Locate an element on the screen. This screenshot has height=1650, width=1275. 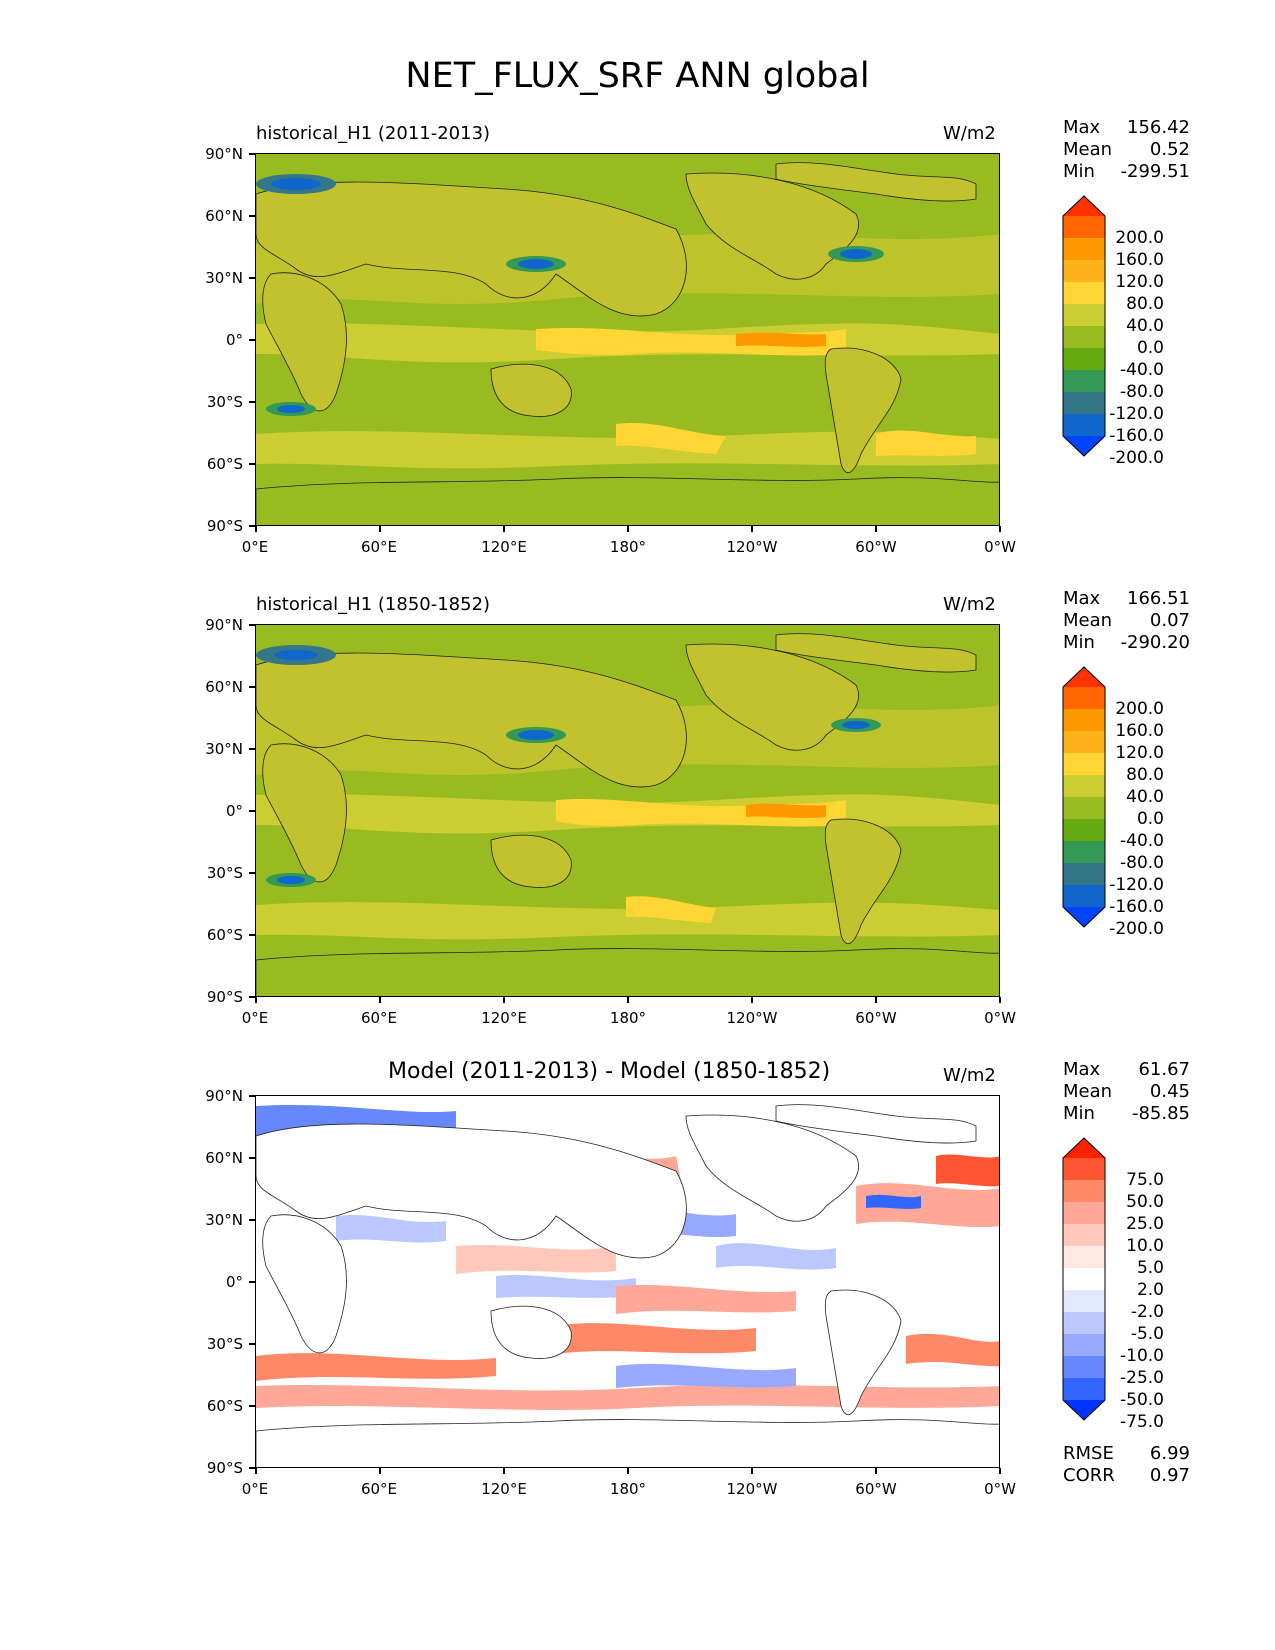
colorbar-tick-label: 5.0 is located at coordinates (1150, 1268).